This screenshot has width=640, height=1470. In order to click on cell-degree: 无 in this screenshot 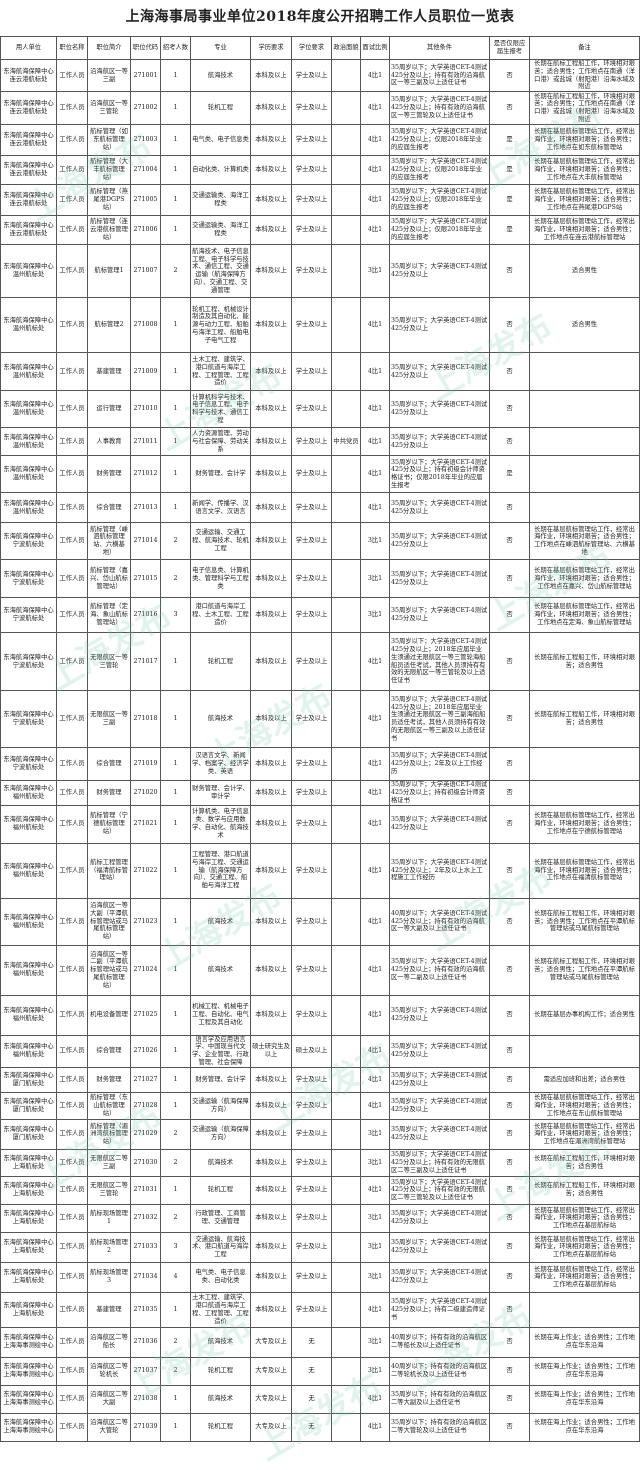, I will do `click(311, 1399)`.